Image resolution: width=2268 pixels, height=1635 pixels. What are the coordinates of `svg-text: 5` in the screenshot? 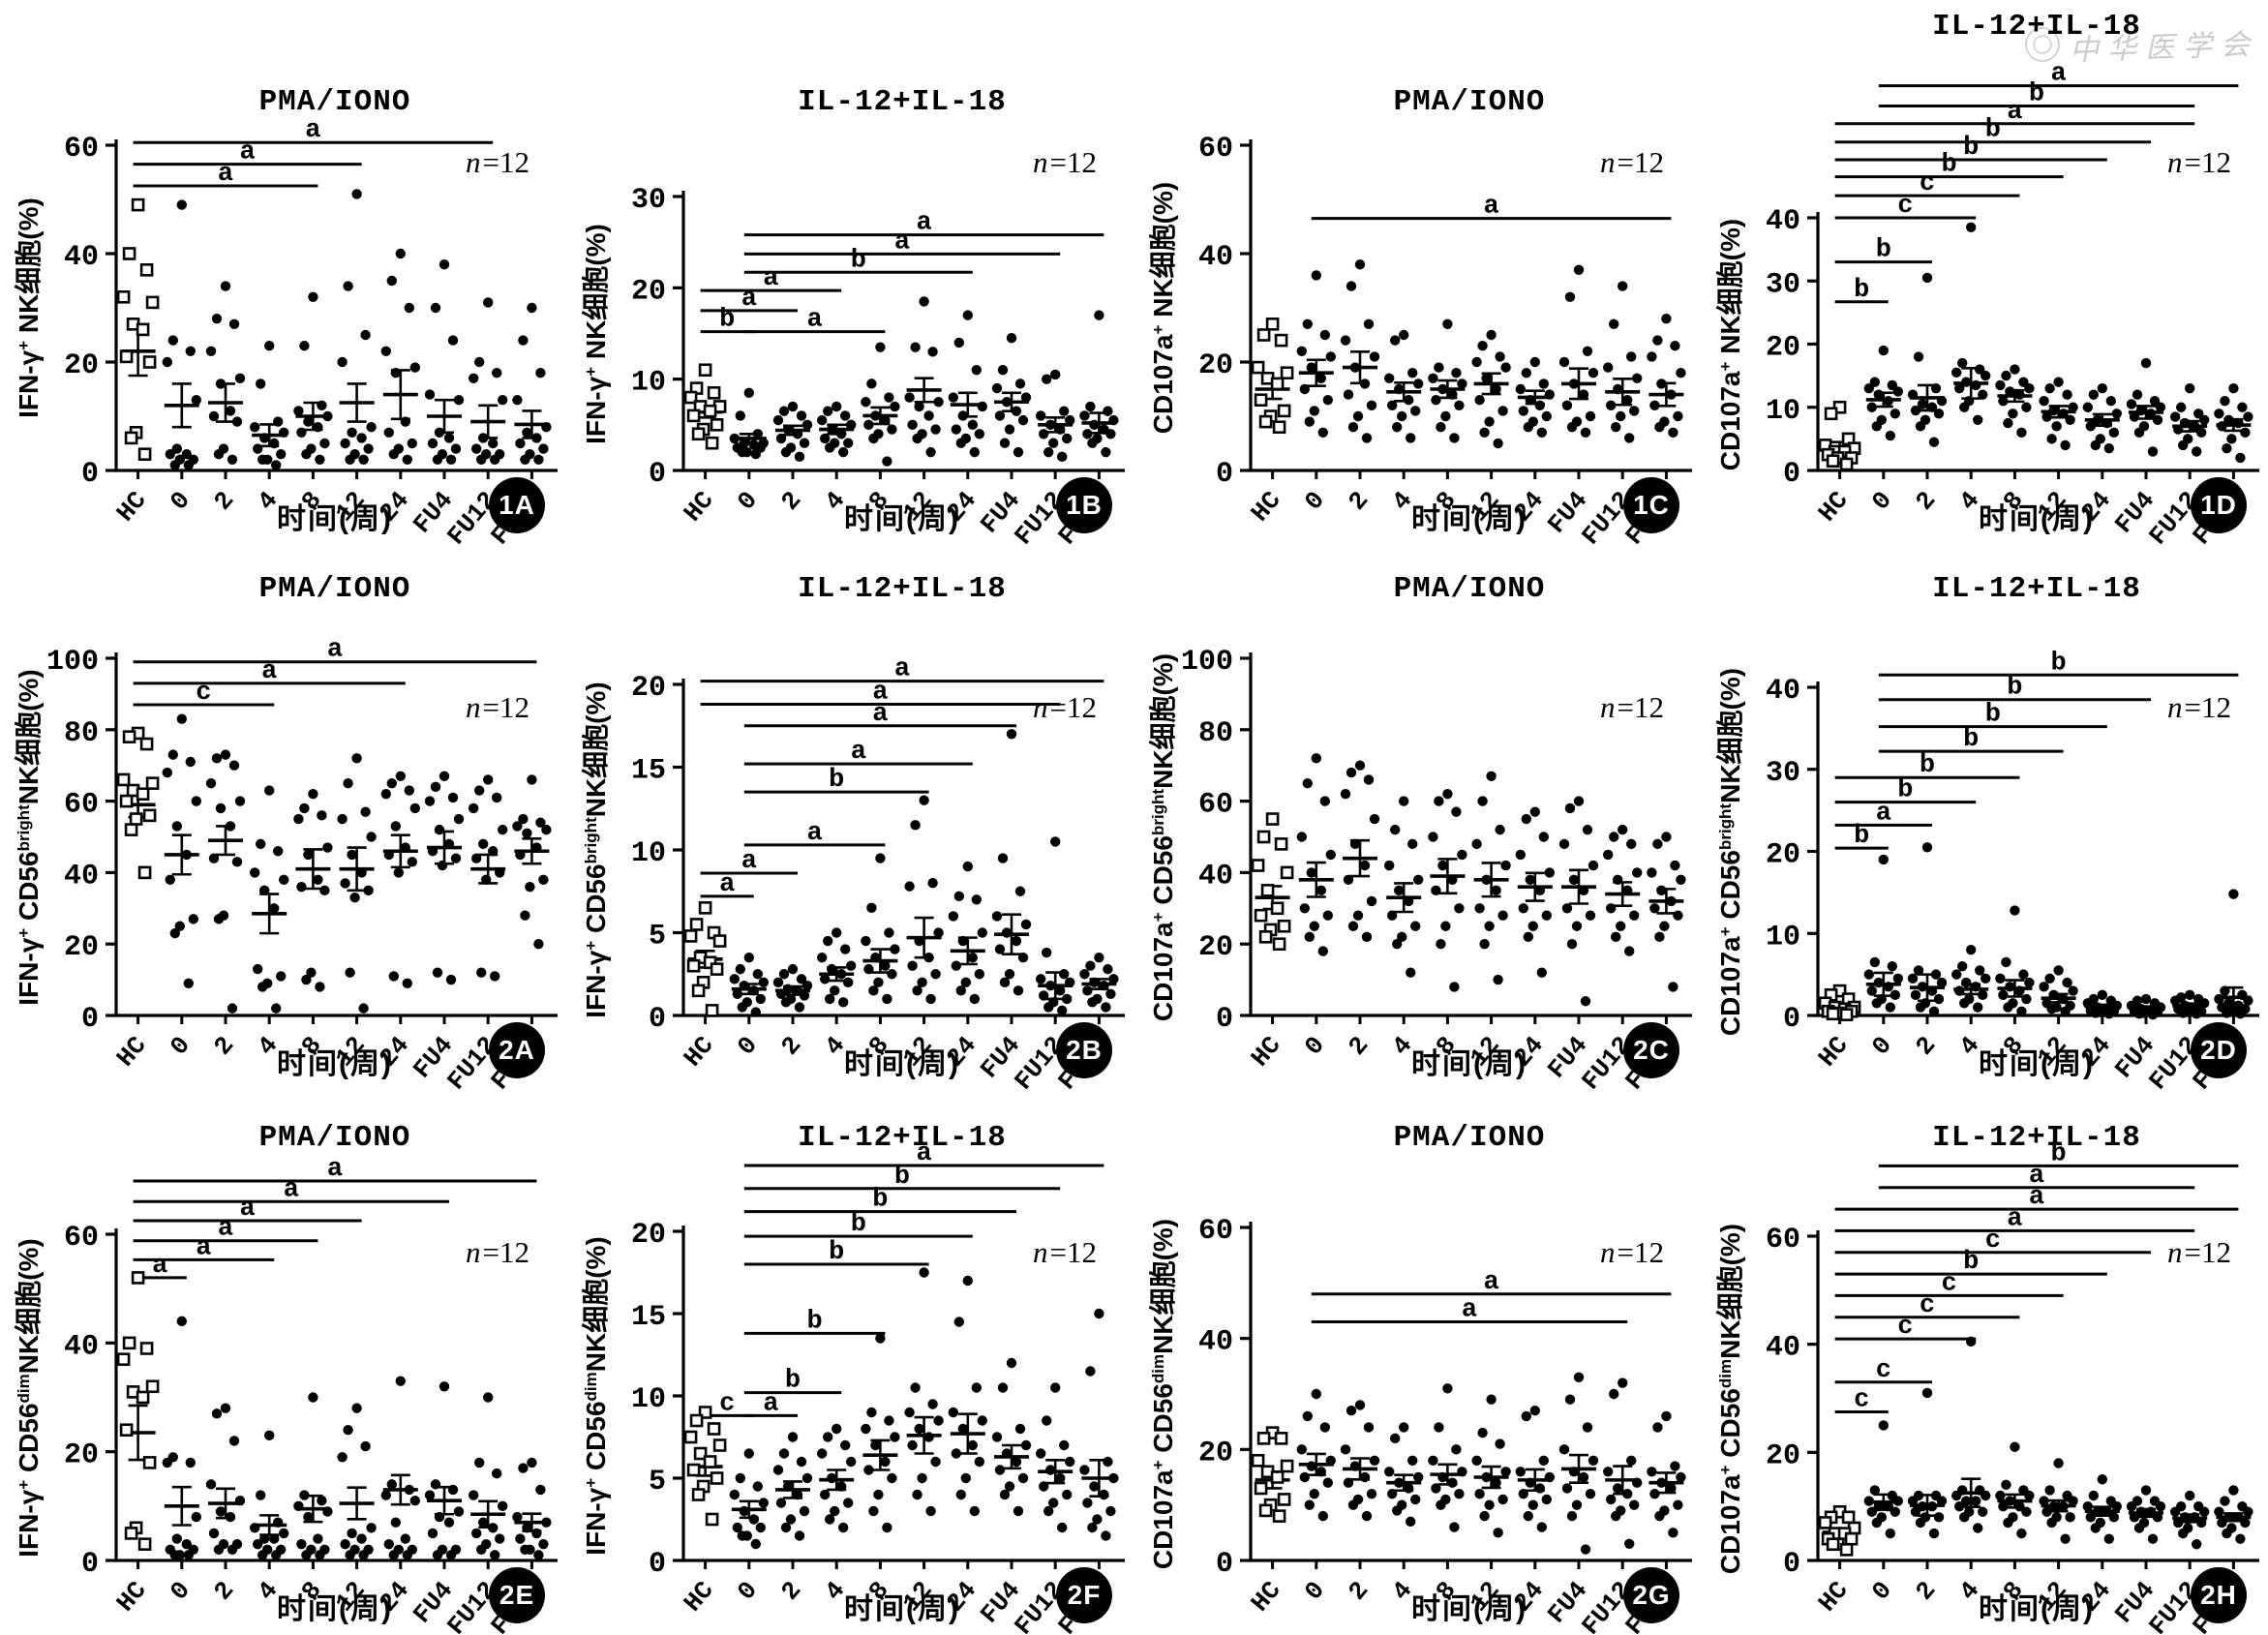 It's located at (657, 1482).